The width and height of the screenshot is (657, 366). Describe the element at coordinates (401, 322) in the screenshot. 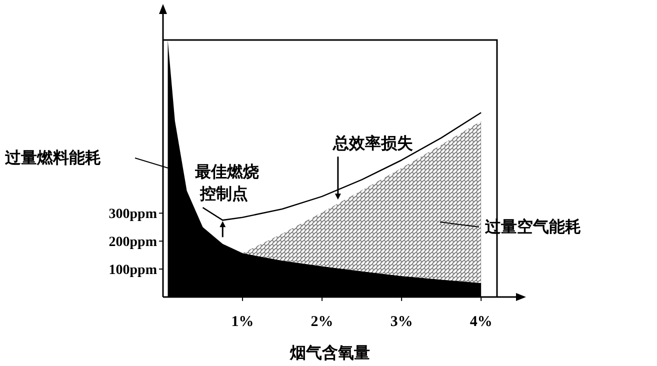

I see `x-tick-label: 3%` at that location.